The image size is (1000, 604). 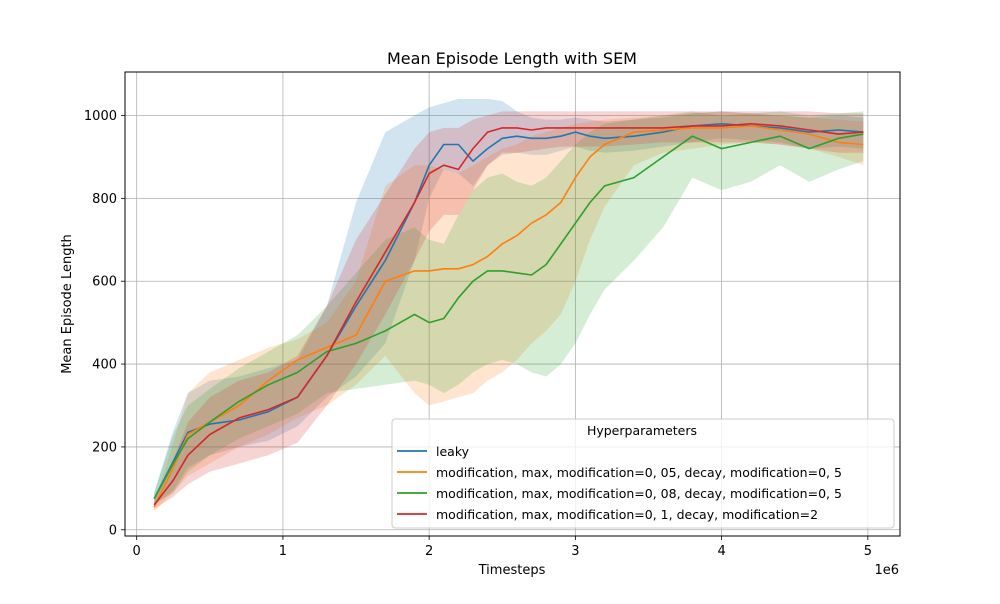 What do you see at coordinates (429, 551) in the screenshot?
I see `x-tick-label: 2` at bounding box center [429, 551].